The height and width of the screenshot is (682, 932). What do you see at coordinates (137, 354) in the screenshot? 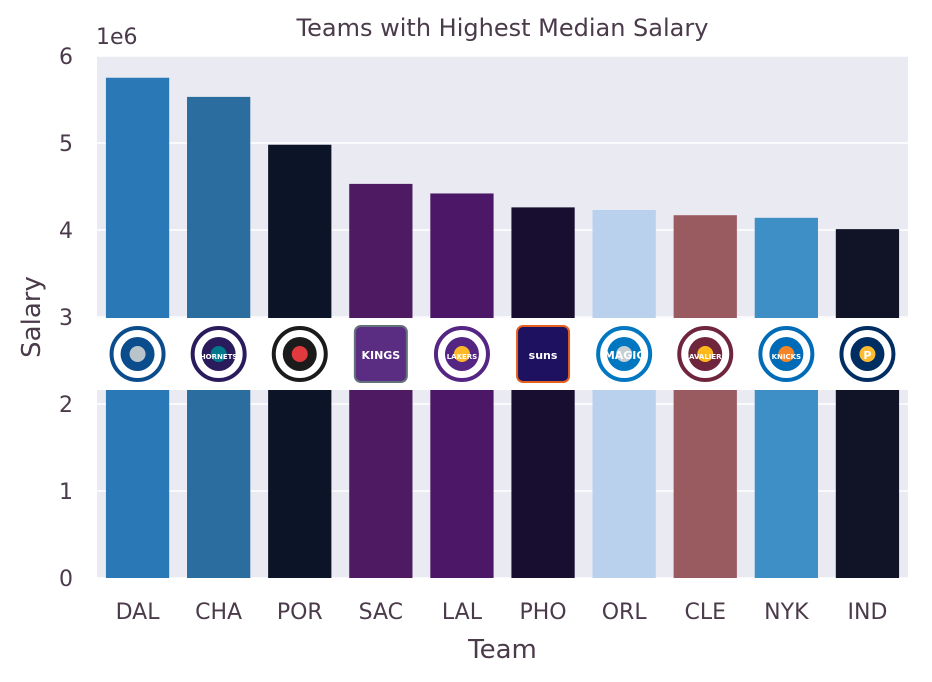
I see `mavericks-logo-icon` at bounding box center [137, 354].